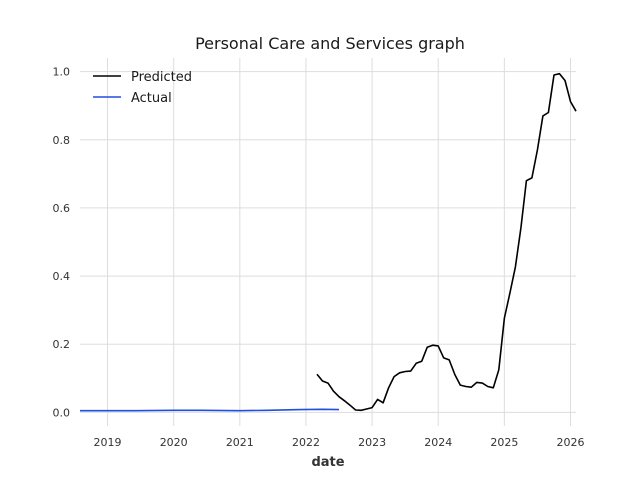  What do you see at coordinates (327, 462) in the screenshot?
I see `x-axis-label: date` at bounding box center [327, 462].